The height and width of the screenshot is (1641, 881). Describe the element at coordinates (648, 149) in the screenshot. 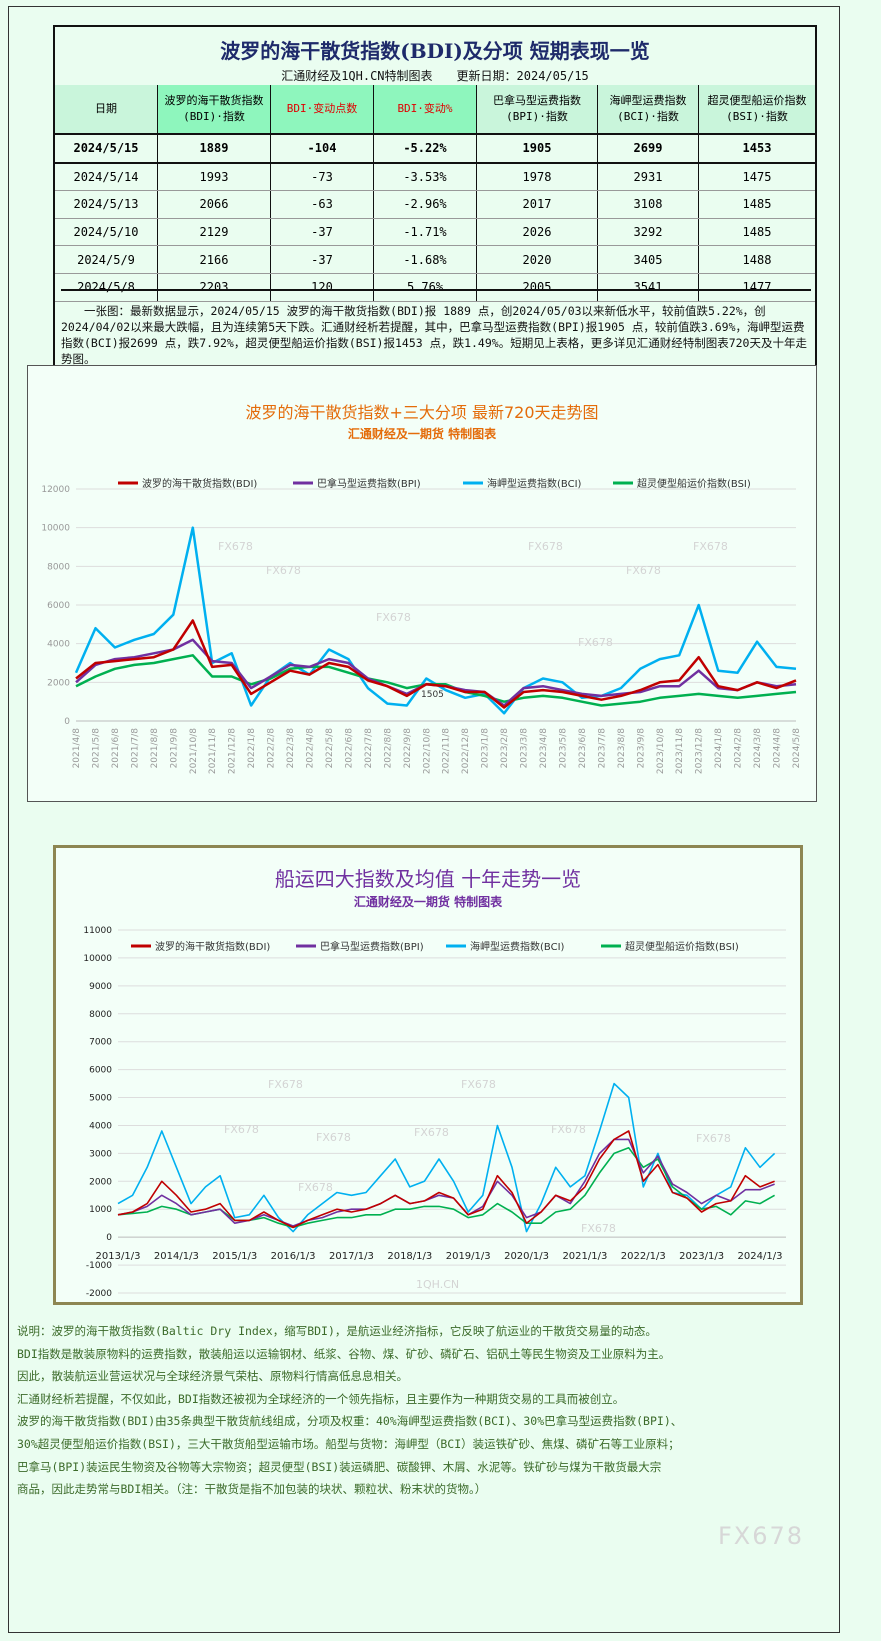

I see `table-cell: 2699` at that location.